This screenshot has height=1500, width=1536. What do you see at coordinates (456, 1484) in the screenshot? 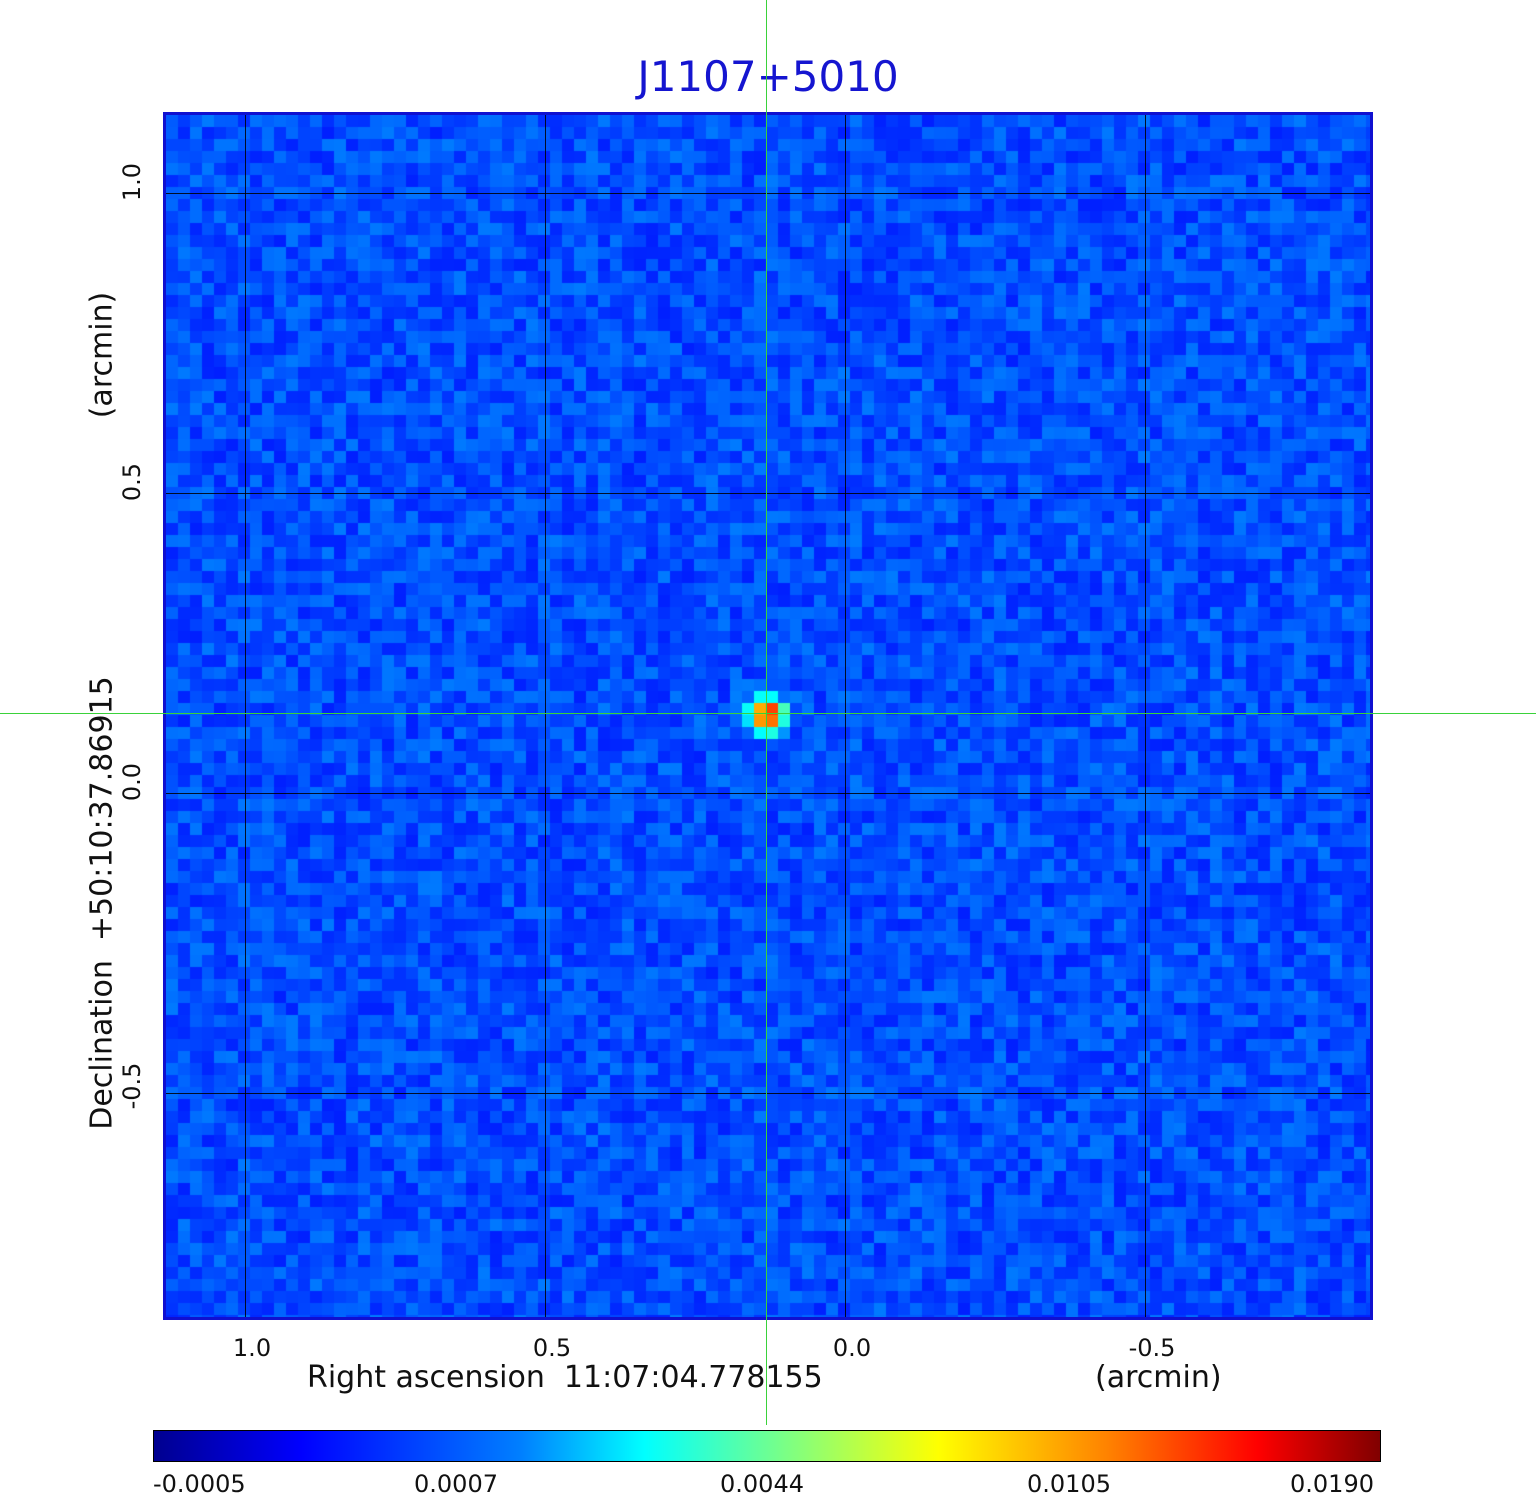
I see `colorbar-tick-label: 0.0007` at bounding box center [456, 1484].